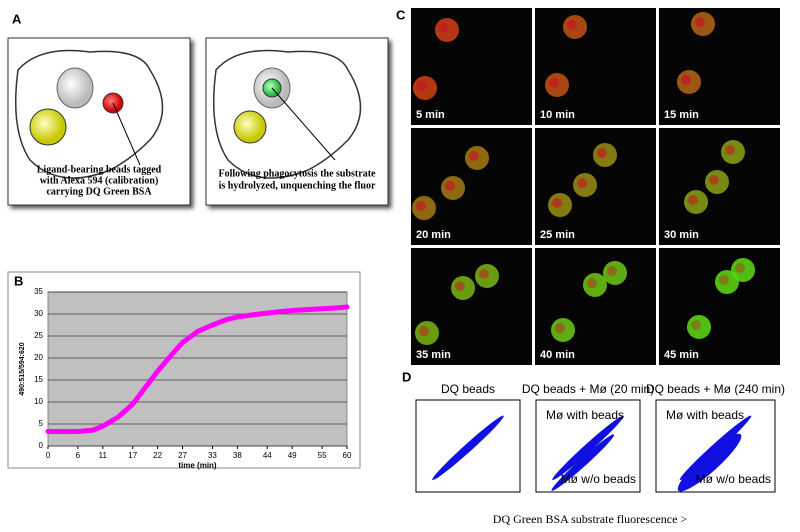 This screenshot has width=800, height=532. I want to click on x-tick-label: 6, so click(78, 455).